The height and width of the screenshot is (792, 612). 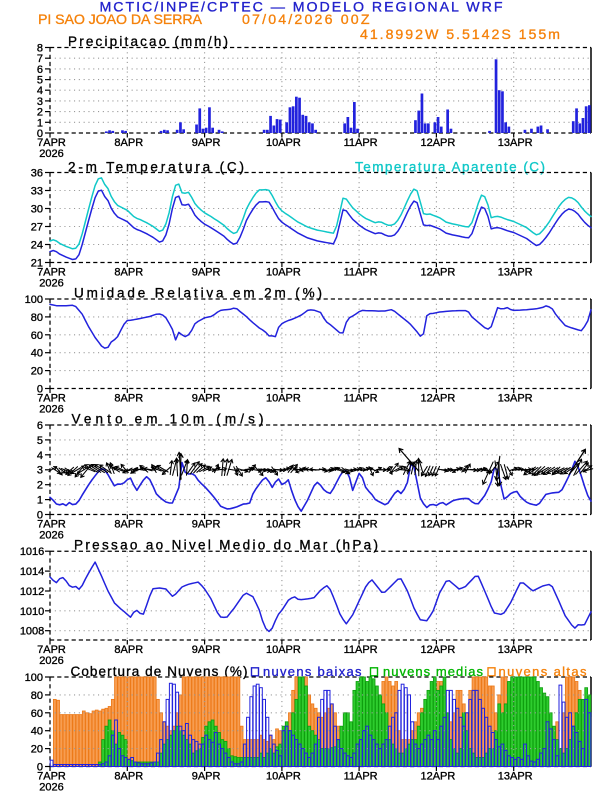 What do you see at coordinates (433, 671) in the screenshot?
I see `svg-text: nuvens medias` at bounding box center [433, 671].